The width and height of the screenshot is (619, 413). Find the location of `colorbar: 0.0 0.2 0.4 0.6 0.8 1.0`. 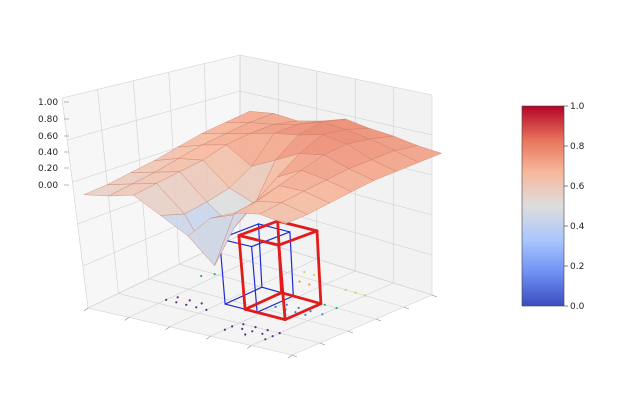

colorbar: 0.0 0.2 0.4 0.6 0.8 1.0 is located at coordinates (553, 207).